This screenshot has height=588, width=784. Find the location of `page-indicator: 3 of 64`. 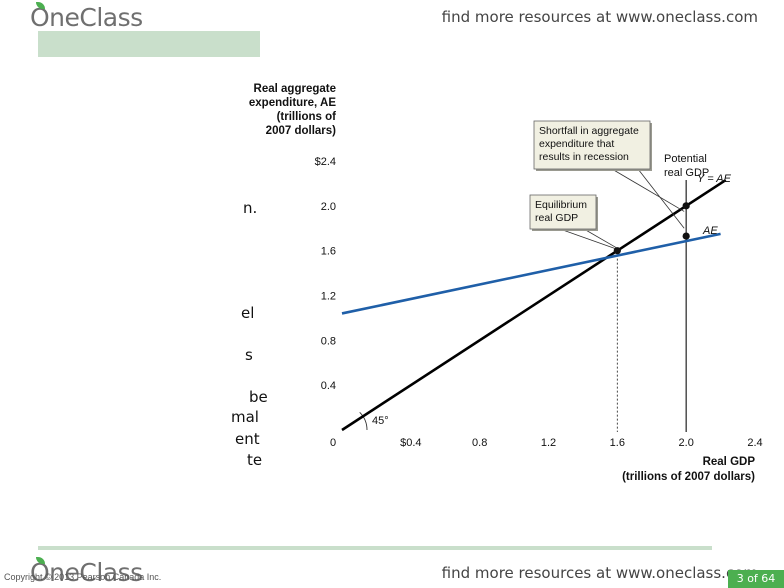

page-indicator: 3 of 64 is located at coordinates (756, 579).